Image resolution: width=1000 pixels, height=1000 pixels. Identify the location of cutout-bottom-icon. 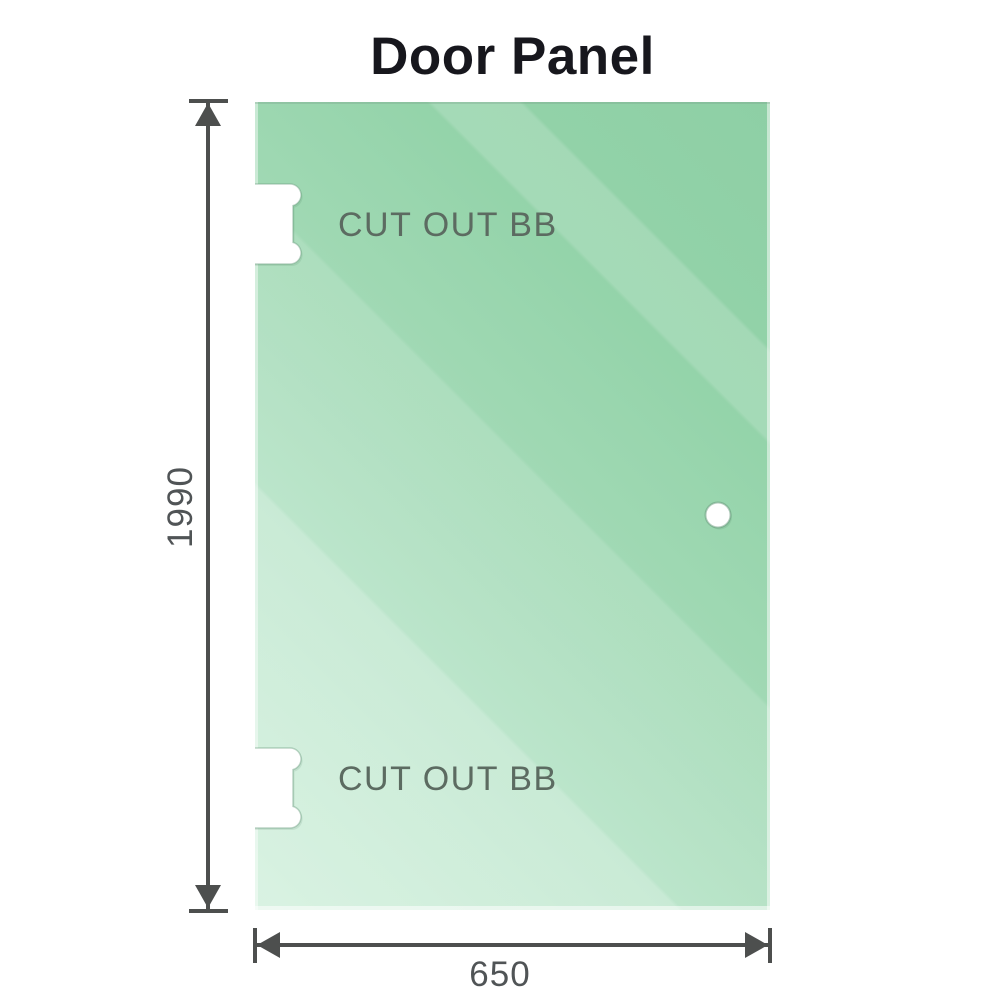
(278, 788).